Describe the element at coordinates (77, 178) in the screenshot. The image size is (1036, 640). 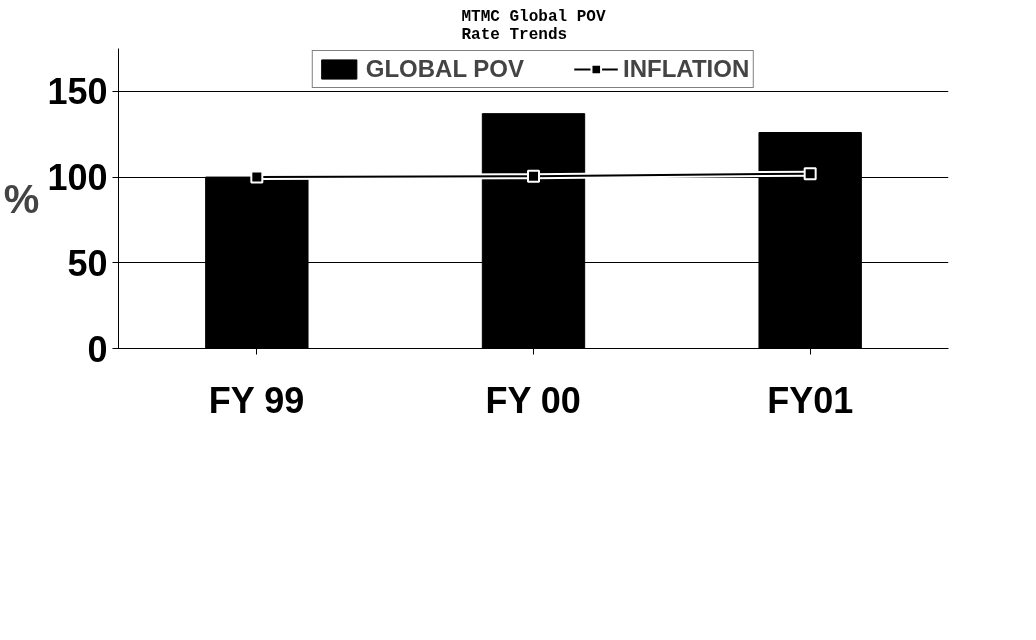
I see `y-tick-label: 100` at that location.